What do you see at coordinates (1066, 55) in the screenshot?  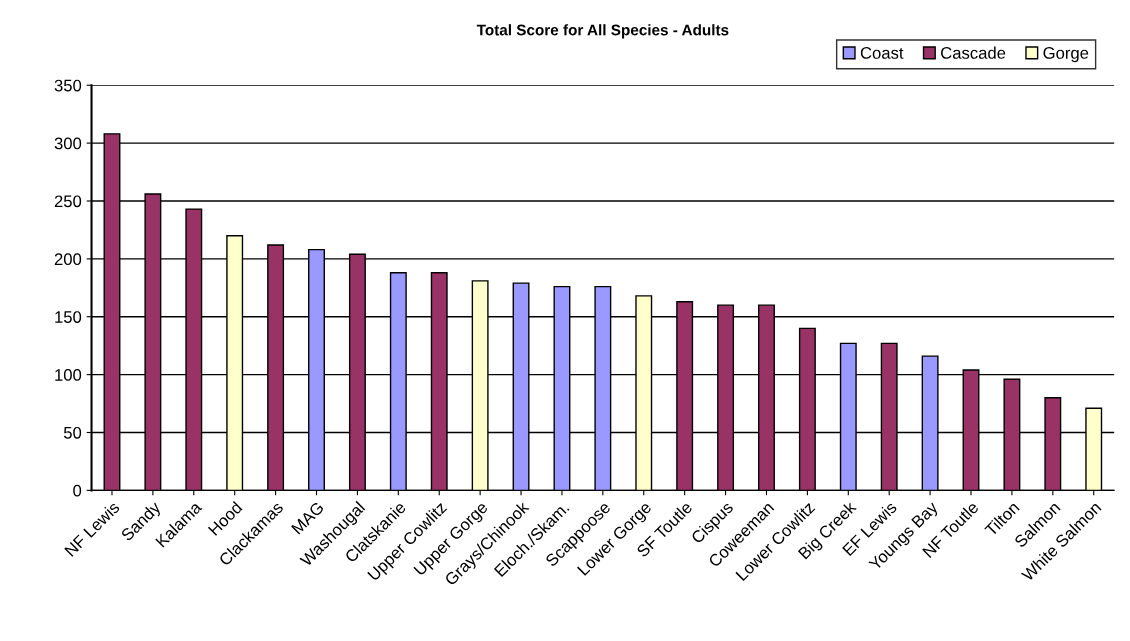 I see `legend-label: Gorge` at bounding box center [1066, 55].